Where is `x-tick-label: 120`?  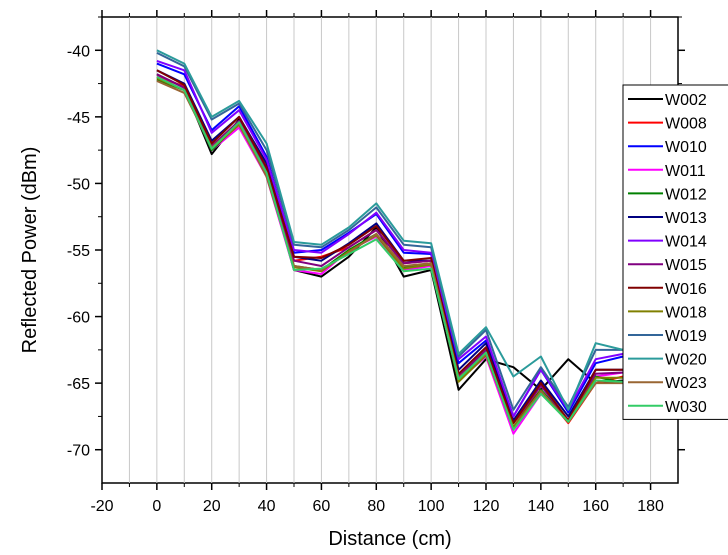
x-tick-label: 120 is located at coordinates (486, 506).